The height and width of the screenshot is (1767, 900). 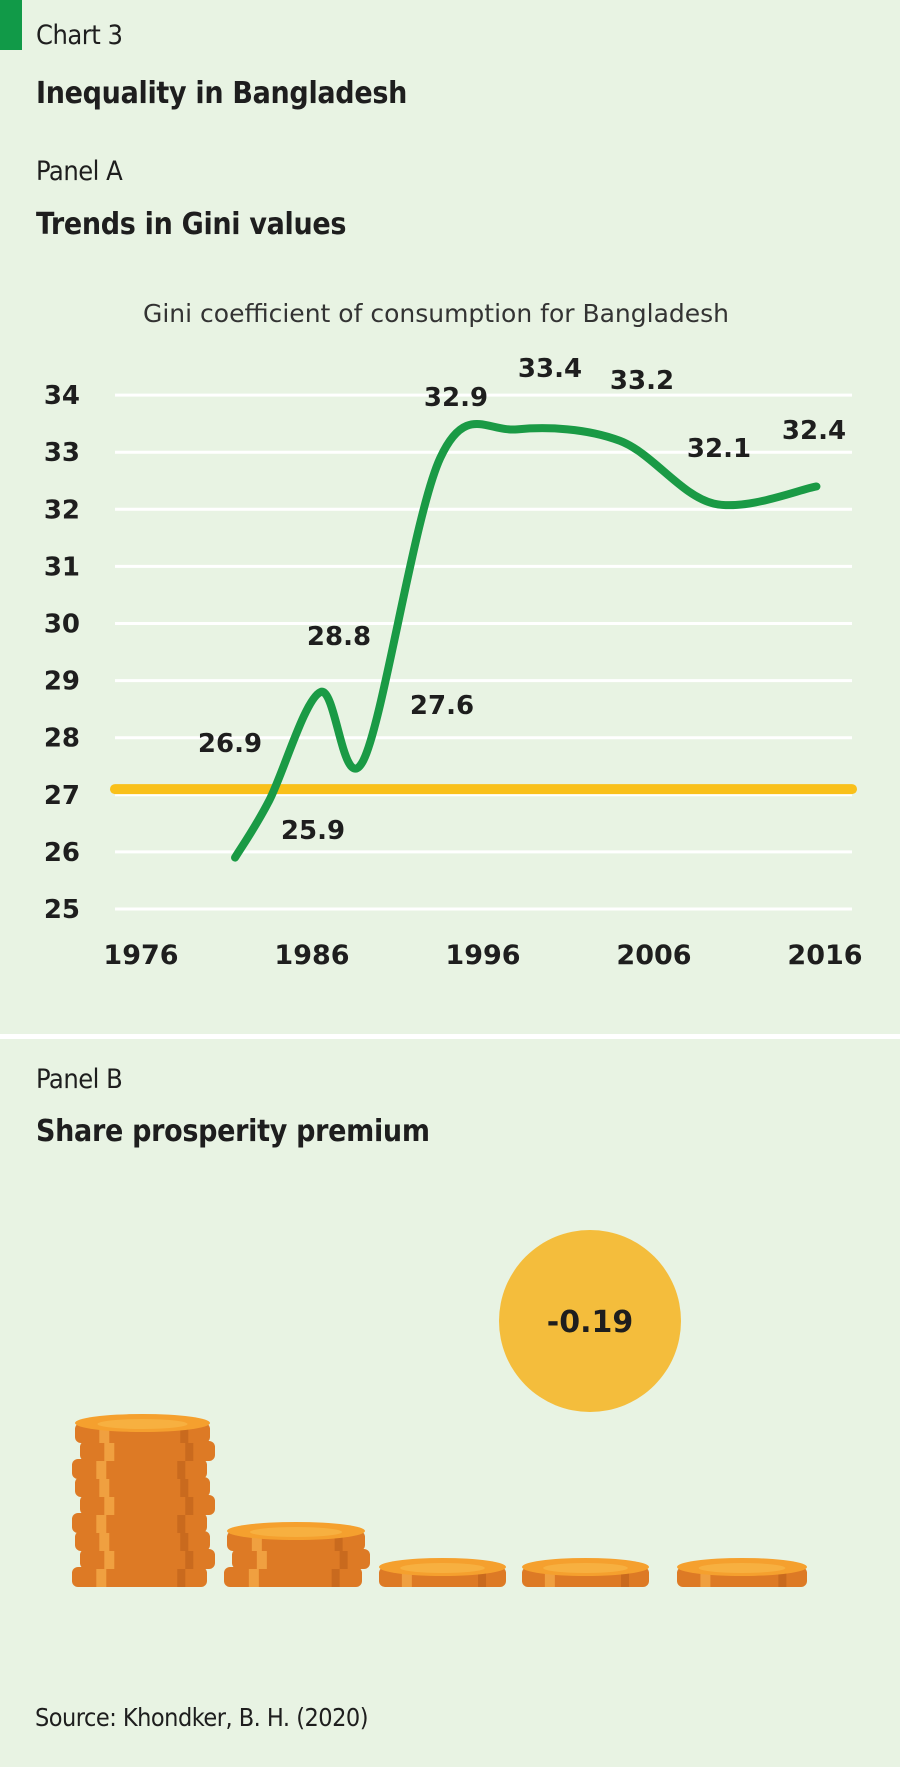 What do you see at coordinates (442, 706) in the screenshot?
I see `data-label: 27.6` at bounding box center [442, 706].